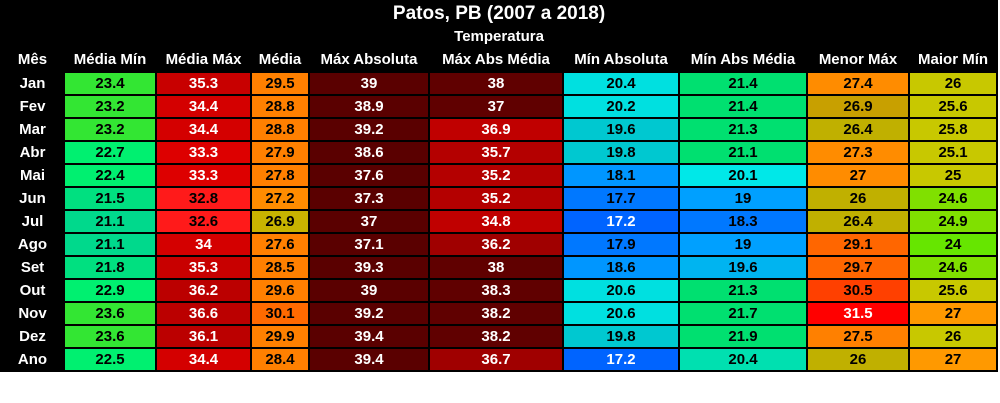 The width and height of the screenshot is (1000, 403). I want to click on column-header: Média Mín, so click(110, 59).